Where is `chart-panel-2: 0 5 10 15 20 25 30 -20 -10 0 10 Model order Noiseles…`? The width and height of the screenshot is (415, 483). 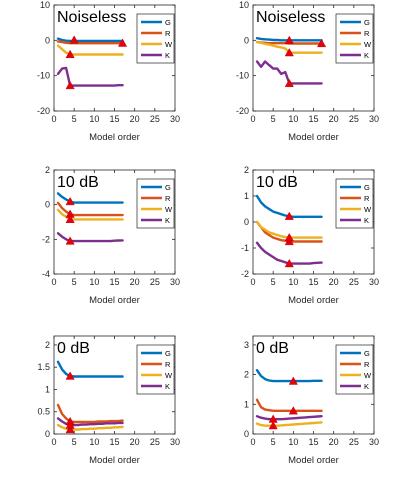 chart-panel-2: 0 5 10 15 20 25 30 -20 -10 0 10 Model order Noiseles… is located at coordinates (307, 71).